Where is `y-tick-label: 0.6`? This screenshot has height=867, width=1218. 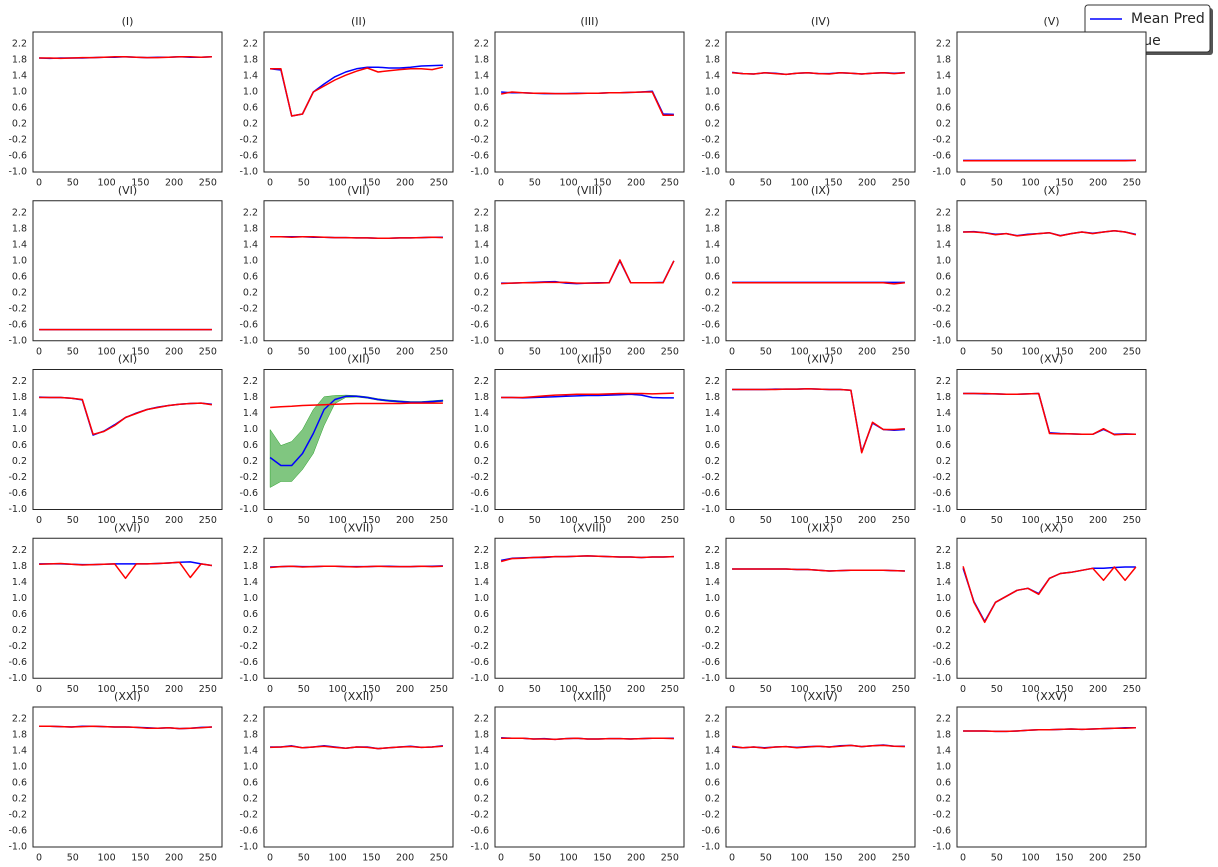
y-tick-label: 0.6 is located at coordinates (250, 276).